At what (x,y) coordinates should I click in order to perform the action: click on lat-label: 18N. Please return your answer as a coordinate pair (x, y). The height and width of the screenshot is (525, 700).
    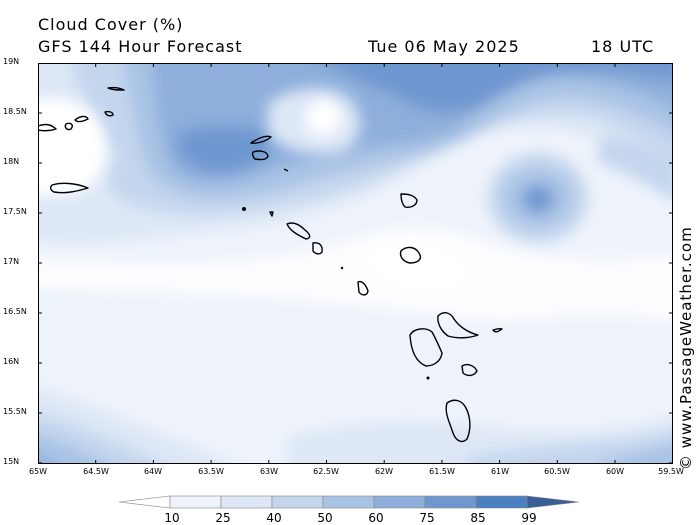
    Looking at the image, I should click on (11, 161).